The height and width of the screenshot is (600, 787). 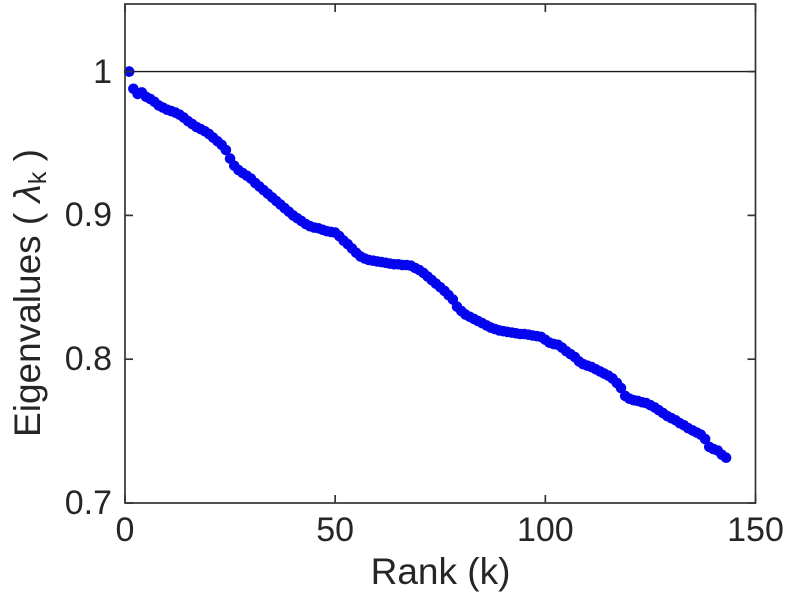 I want to click on y-axis-label-close: ), so click(x=27, y=160).